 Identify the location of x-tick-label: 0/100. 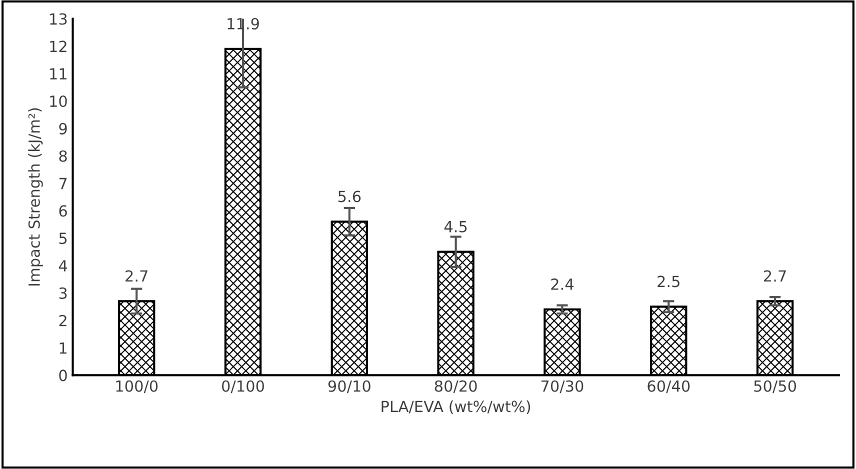
(243, 387).